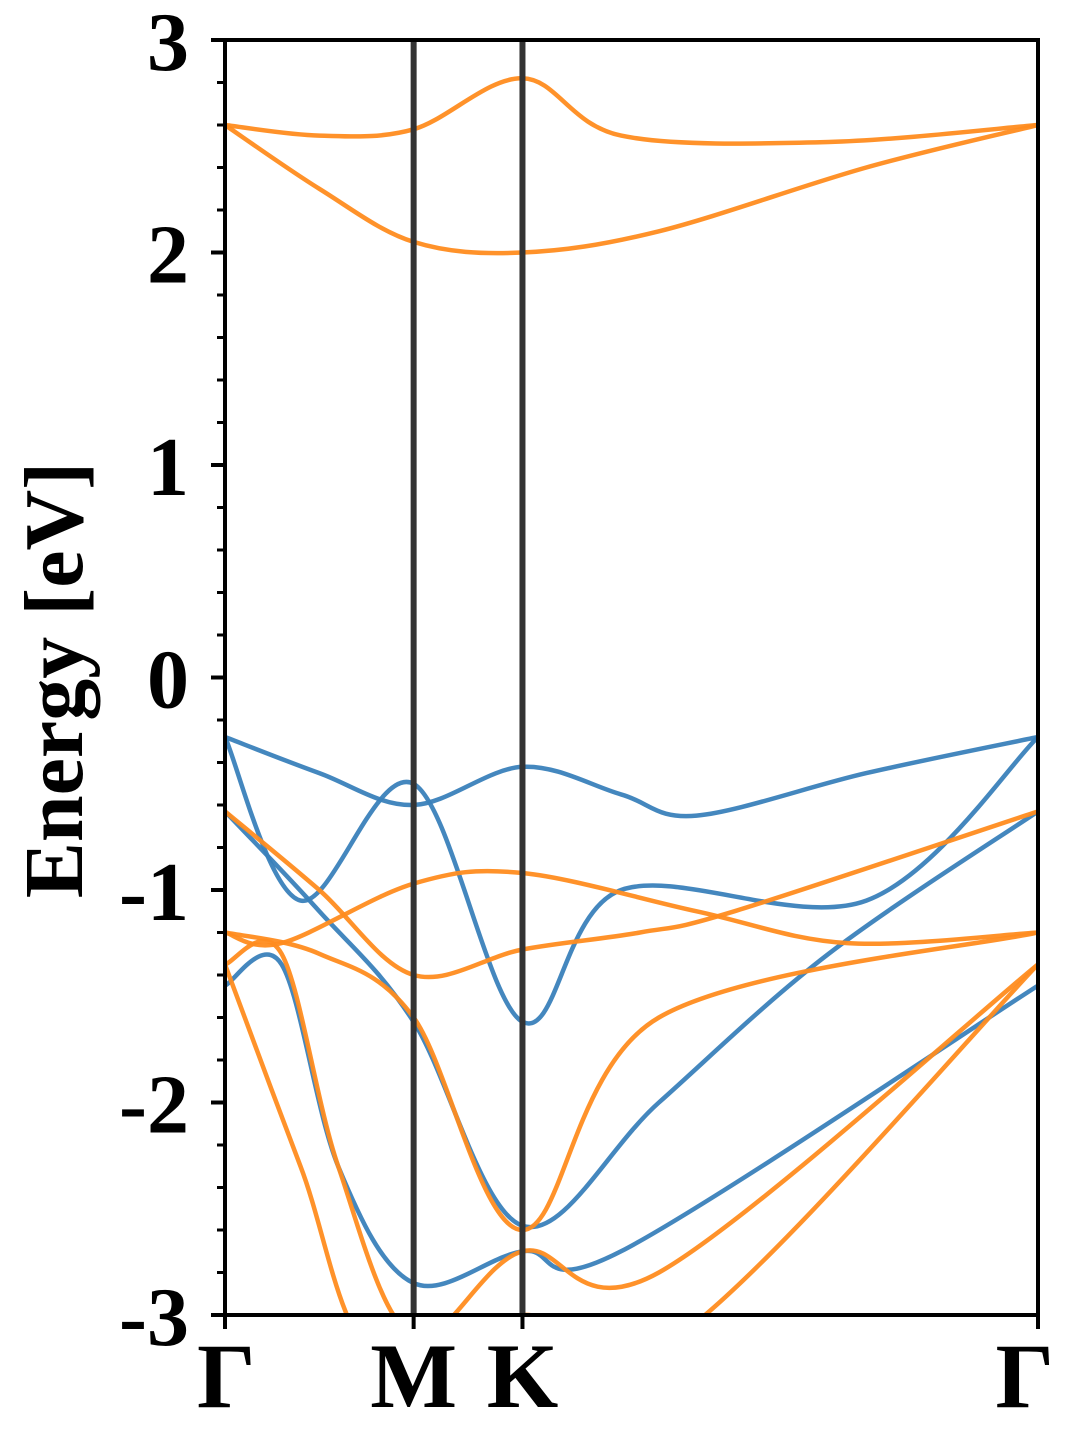 The height and width of the screenshot is (1440, 1080). I want to click on y-tick-label: -1, so click(154, 892).